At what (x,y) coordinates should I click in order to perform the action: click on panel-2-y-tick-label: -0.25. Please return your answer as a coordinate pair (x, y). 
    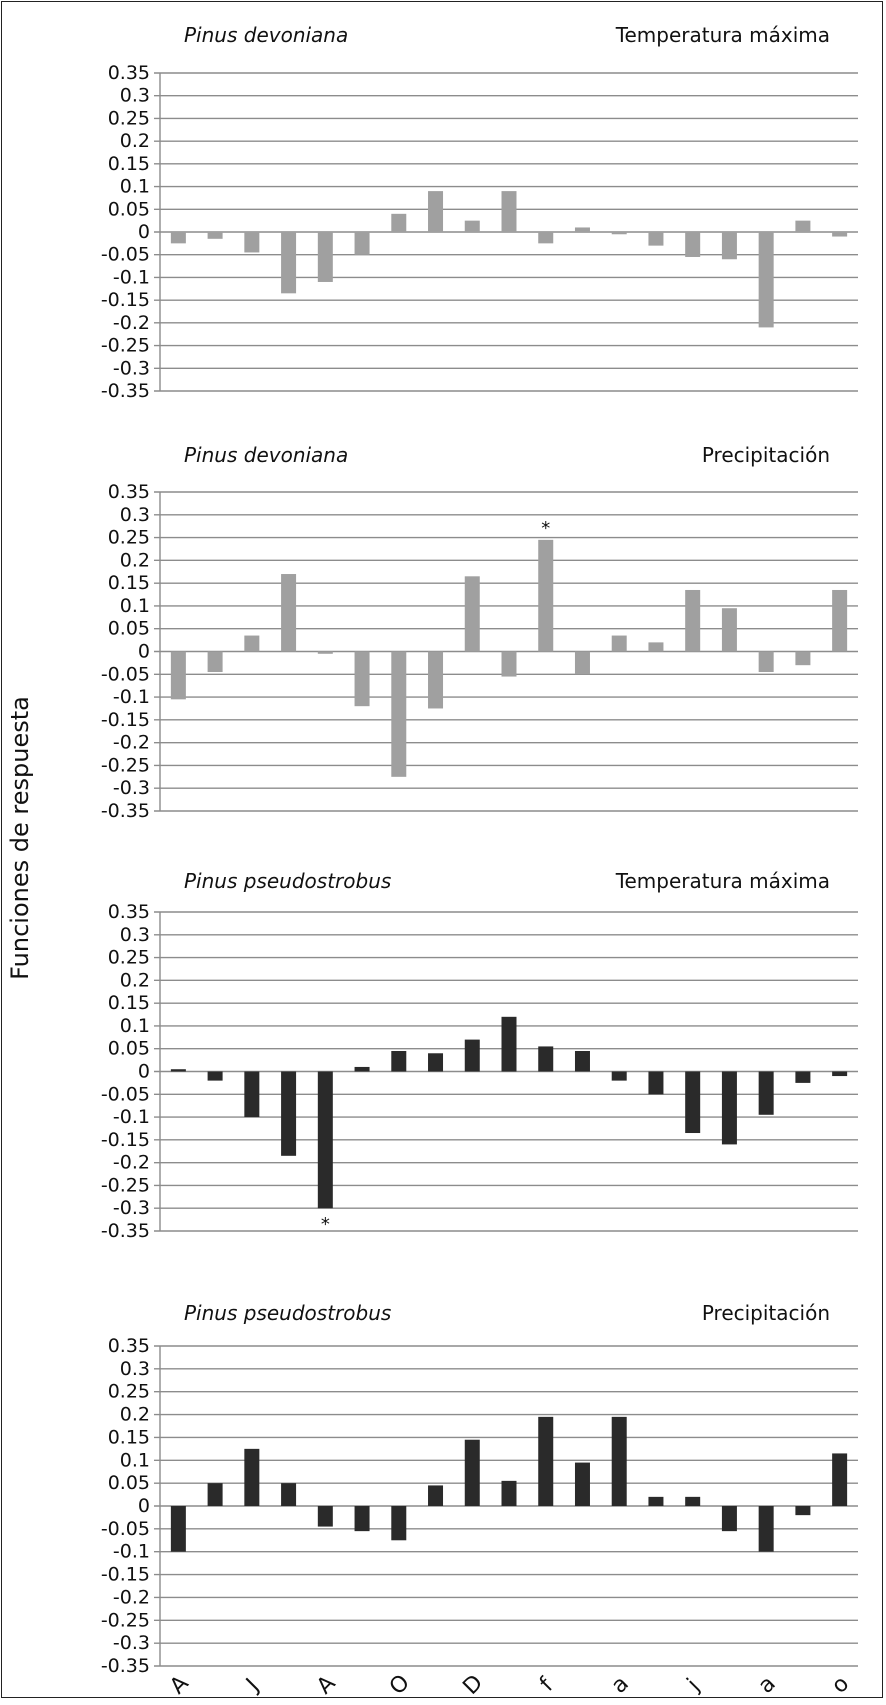
    Looking at the image, I should click on (125, 765).